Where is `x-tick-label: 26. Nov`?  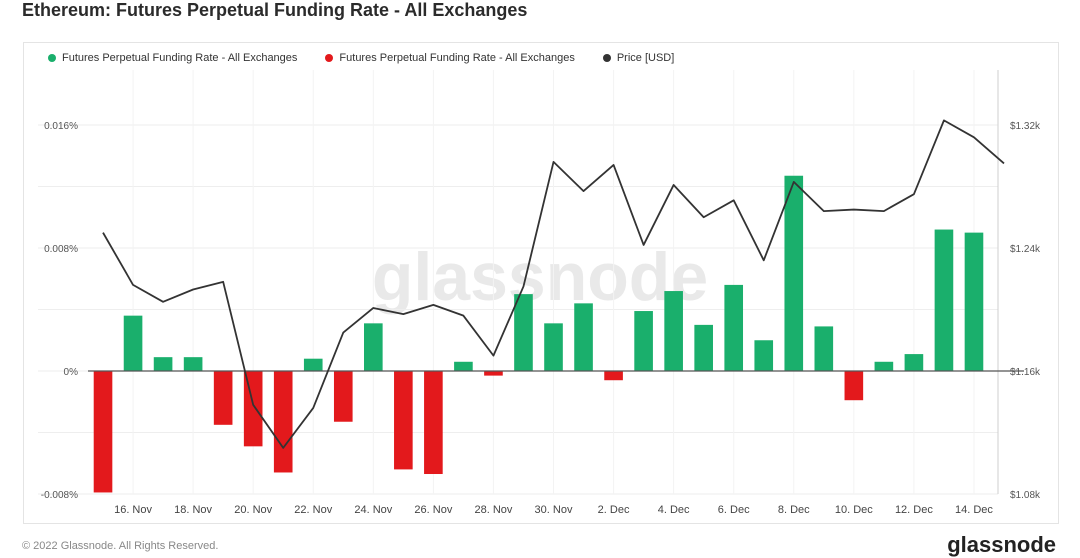 x-tick-label: 26. Nov is located at coordinates (433, 510).